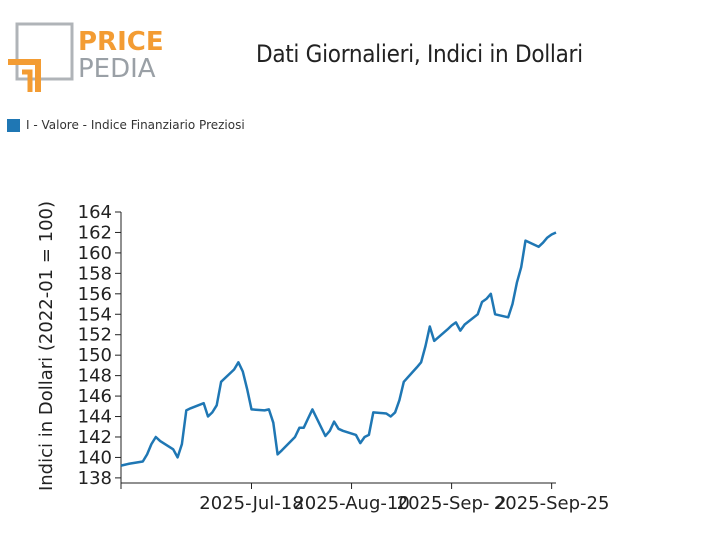 The image size is (712, 555). Describe the element at coordinates (95, 232) in the screenshot. I see `y-tick-label: 162` at that location.